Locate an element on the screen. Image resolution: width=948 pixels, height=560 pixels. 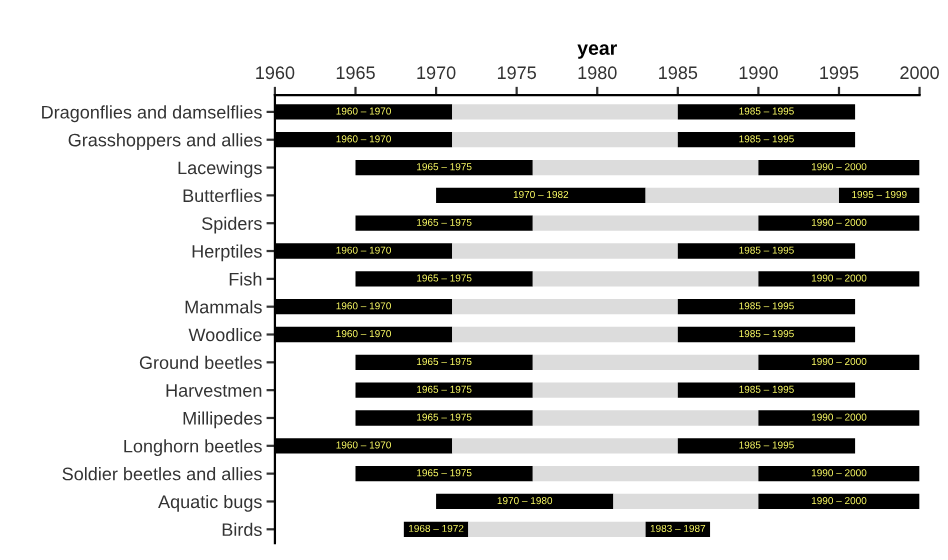
y-tick-label: Herptiles is located at coordinates (227, 253).